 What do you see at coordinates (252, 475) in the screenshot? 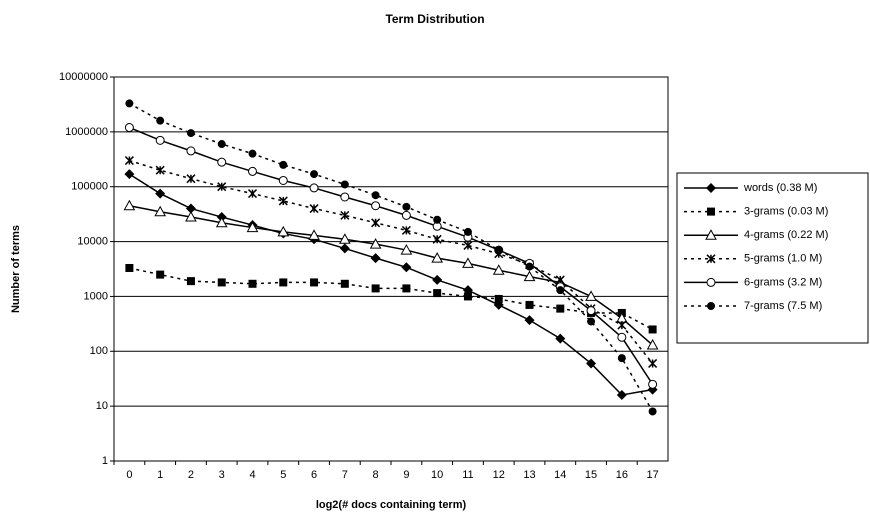
I see `x-tick-label: 4` at bounding box center [252, 475].